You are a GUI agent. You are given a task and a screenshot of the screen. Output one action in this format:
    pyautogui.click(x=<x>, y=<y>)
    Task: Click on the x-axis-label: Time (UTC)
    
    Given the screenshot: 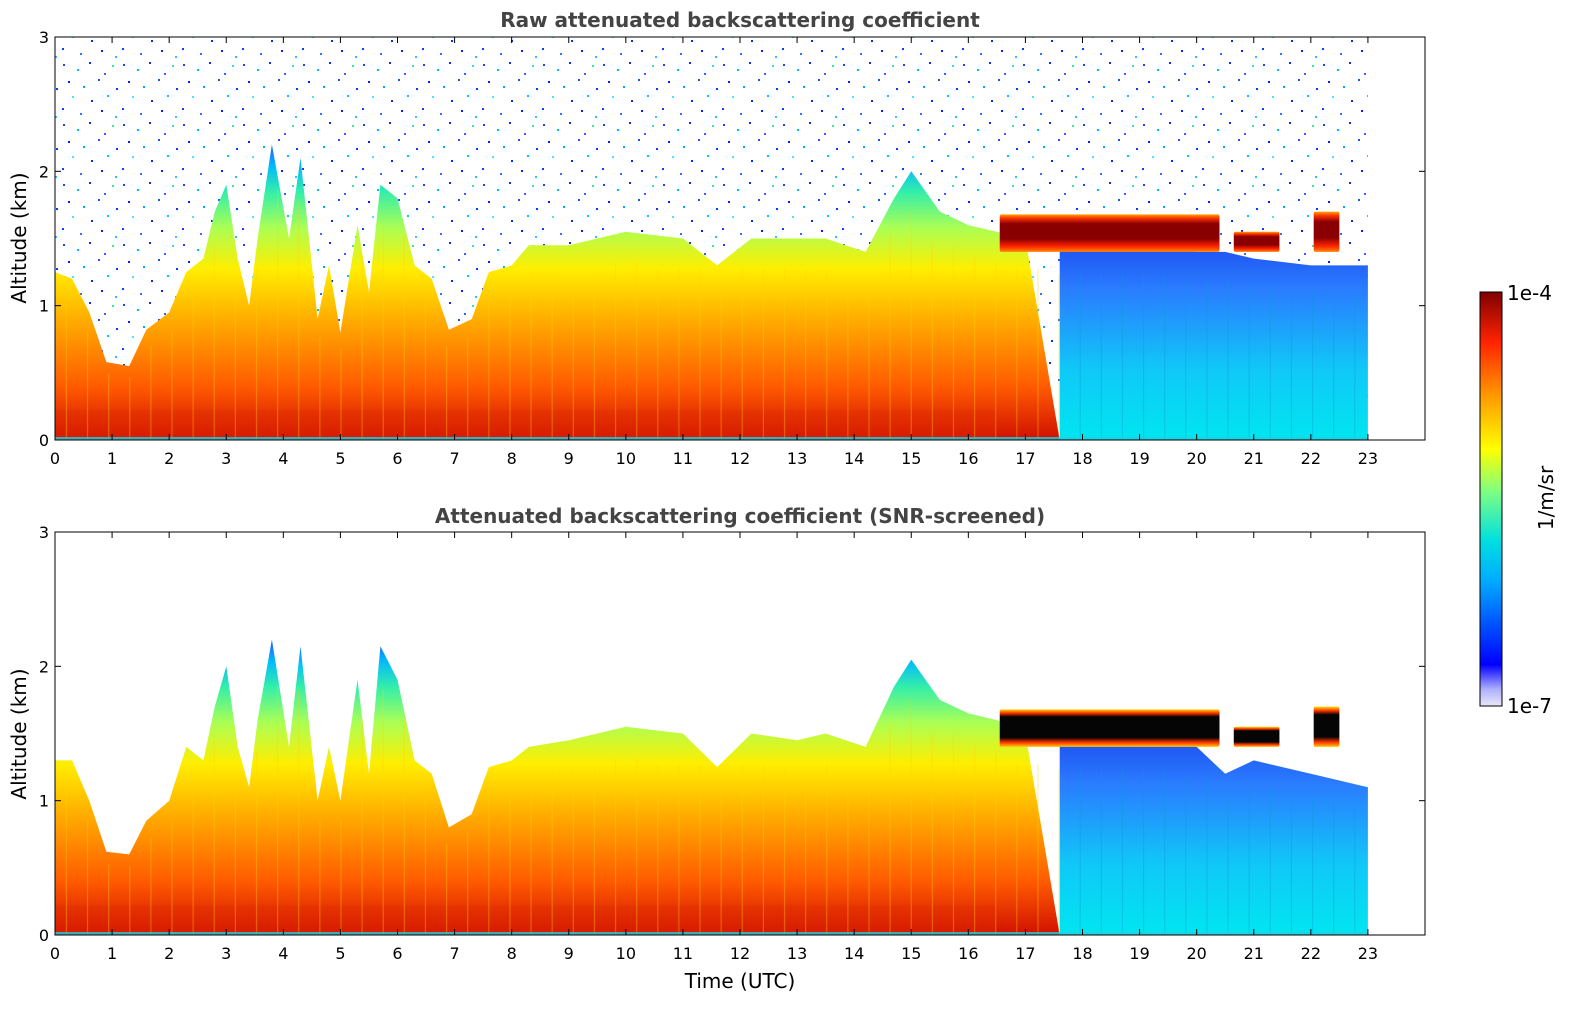 What is the action you would take?
    pyautogui.click(x=740, y=981)
    